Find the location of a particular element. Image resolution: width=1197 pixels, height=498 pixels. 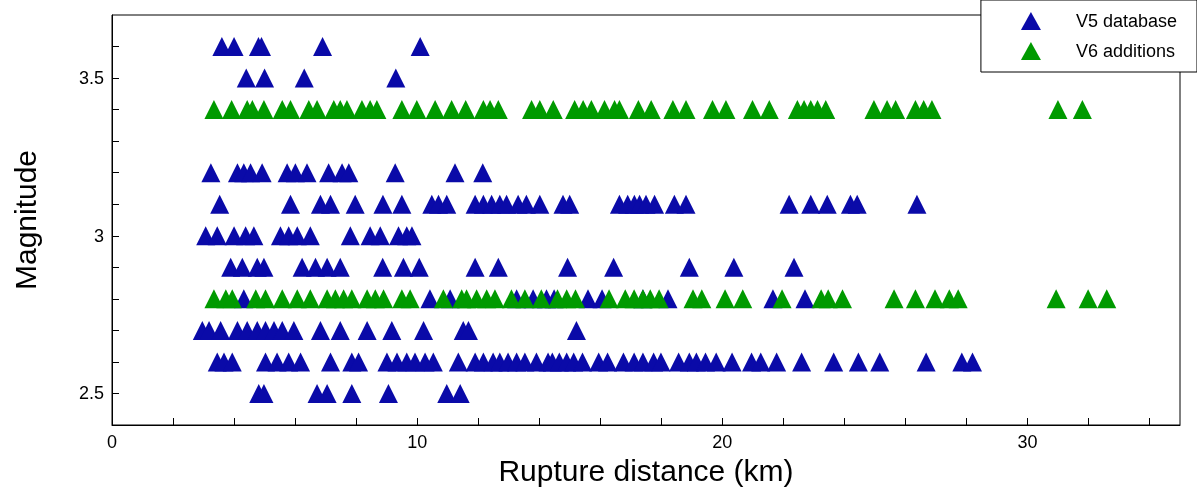

y-axis-title: Magnitude is located at coordinates (25, 220).